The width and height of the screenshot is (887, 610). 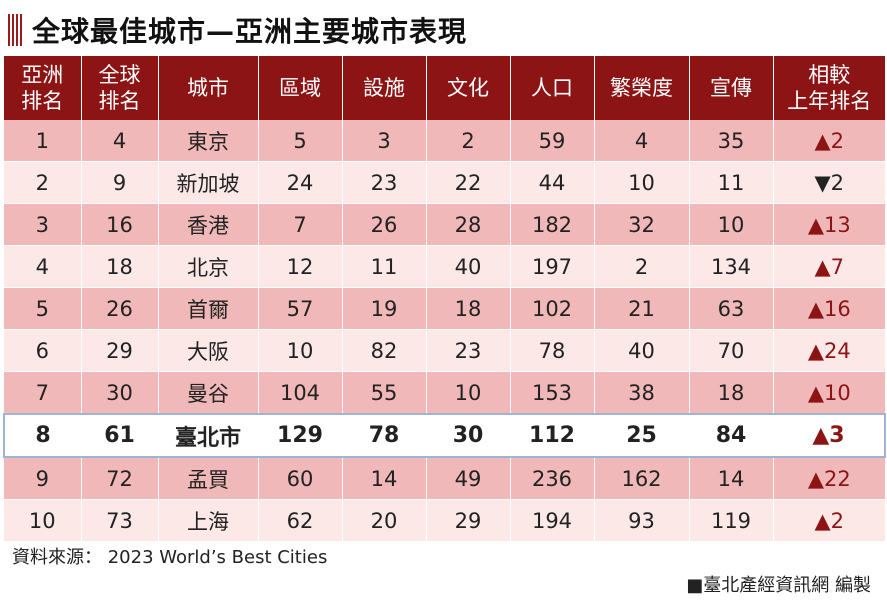 What do you see at coordinates (829, 308) in the screenshot?
I see `rank-change-cell: ▲16` at bounding box center [829, 308].